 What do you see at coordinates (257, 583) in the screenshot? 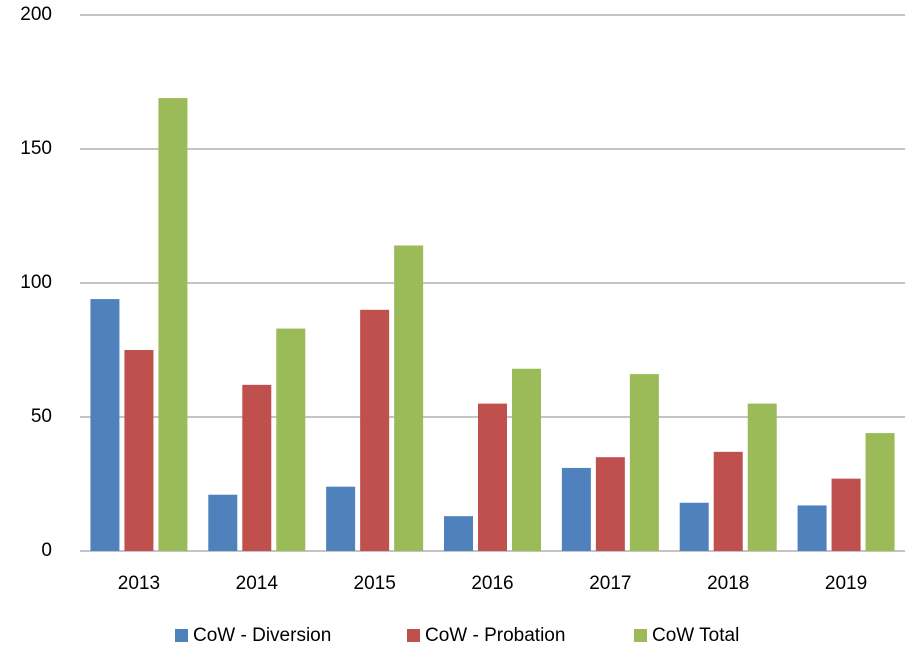
I see `x-tick-label: 2014` at bounding box center [257, 583].